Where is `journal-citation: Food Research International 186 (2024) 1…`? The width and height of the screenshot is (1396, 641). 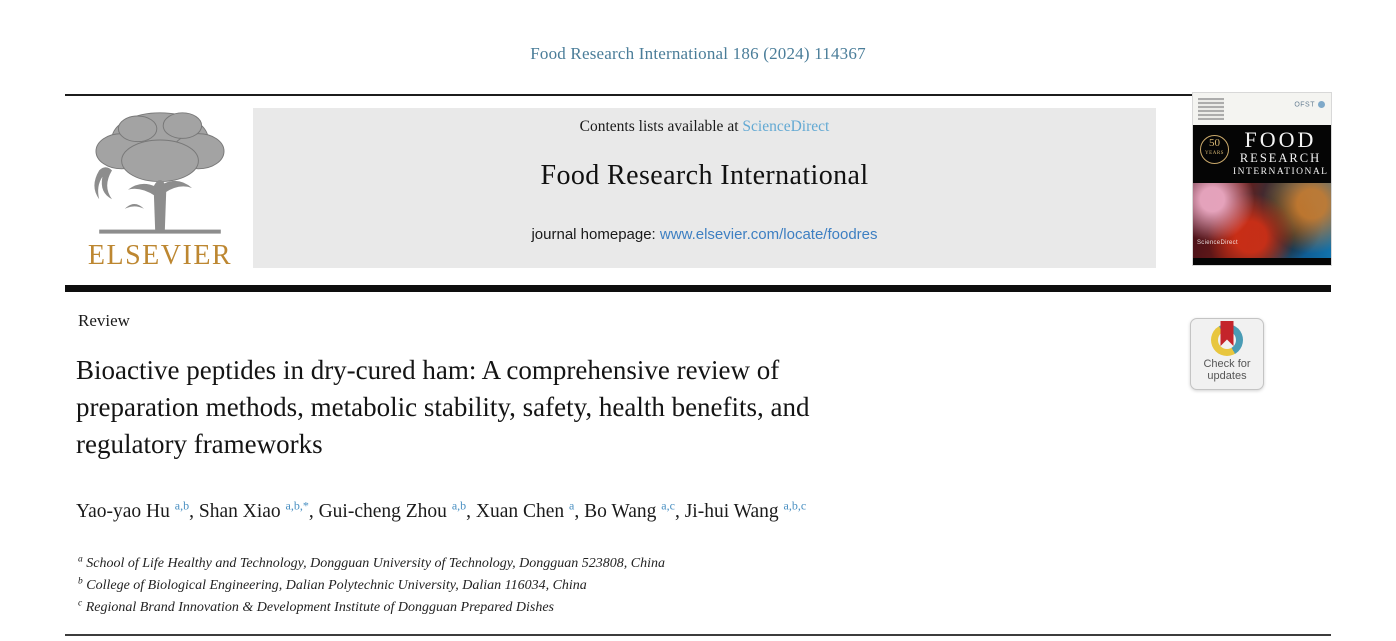 journal-citation: Food Research International 186 (2024) 1… is located at coordinates (698, 53).